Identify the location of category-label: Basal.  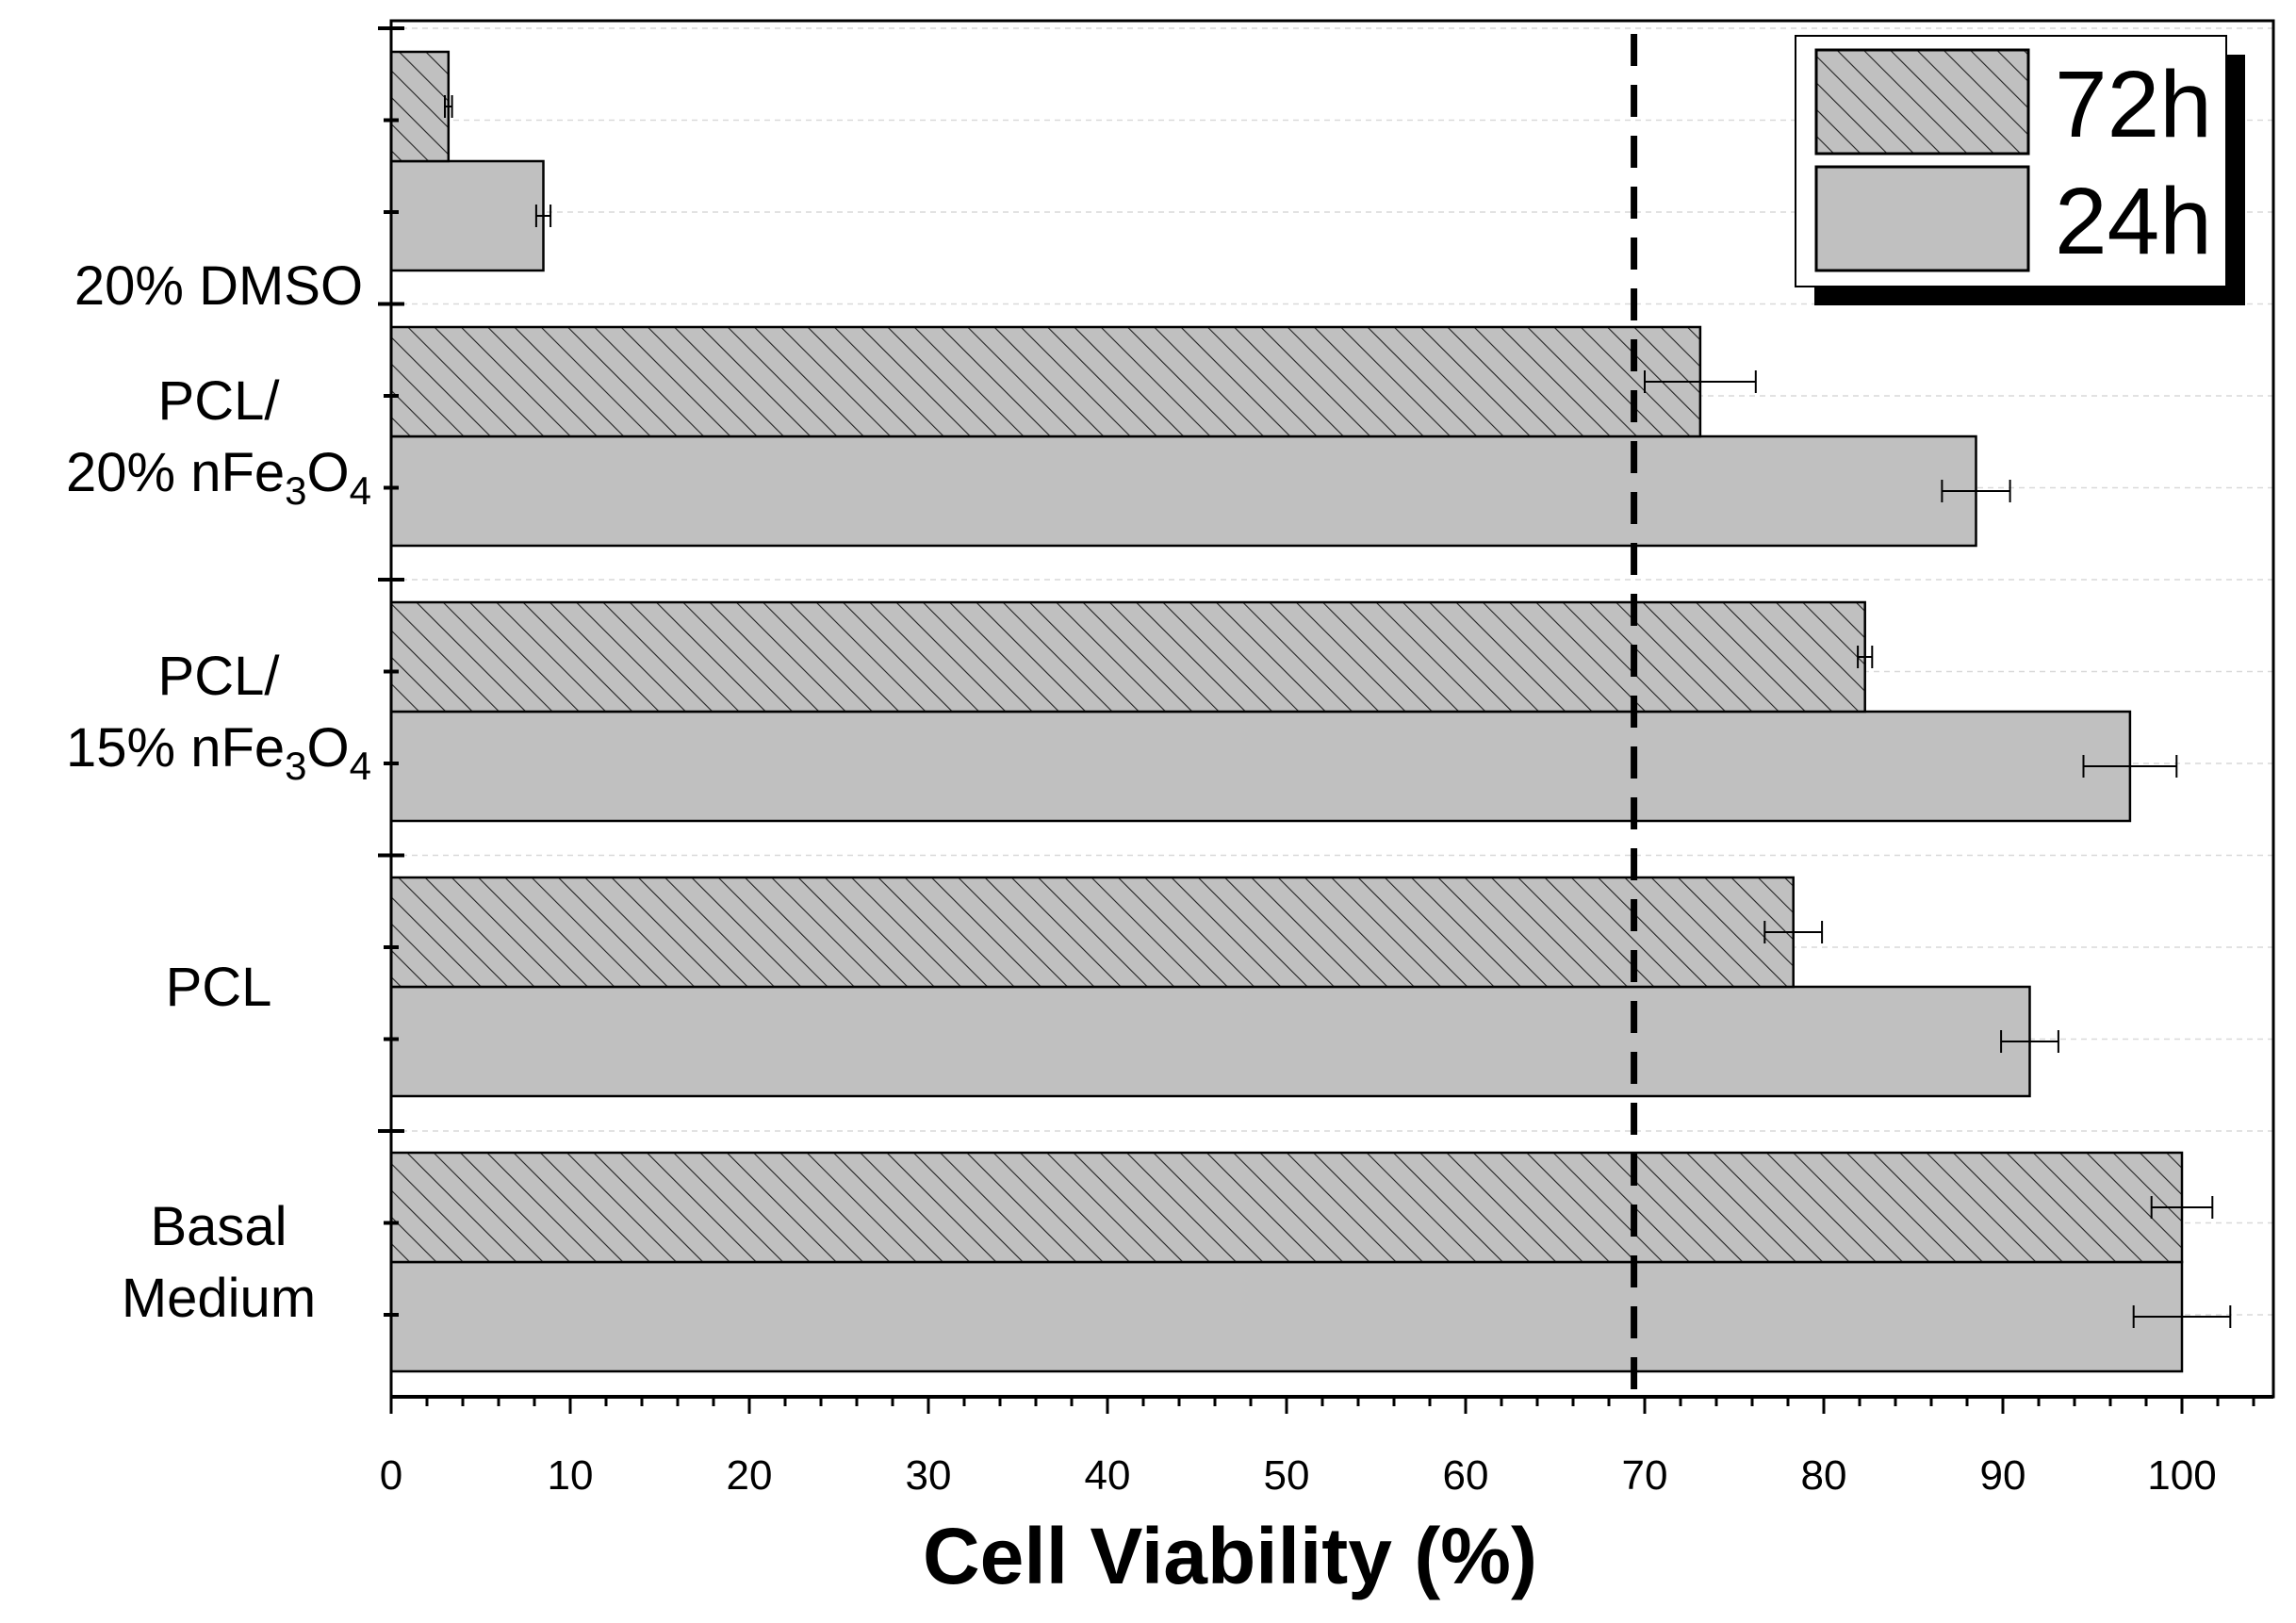
(218, 1227).